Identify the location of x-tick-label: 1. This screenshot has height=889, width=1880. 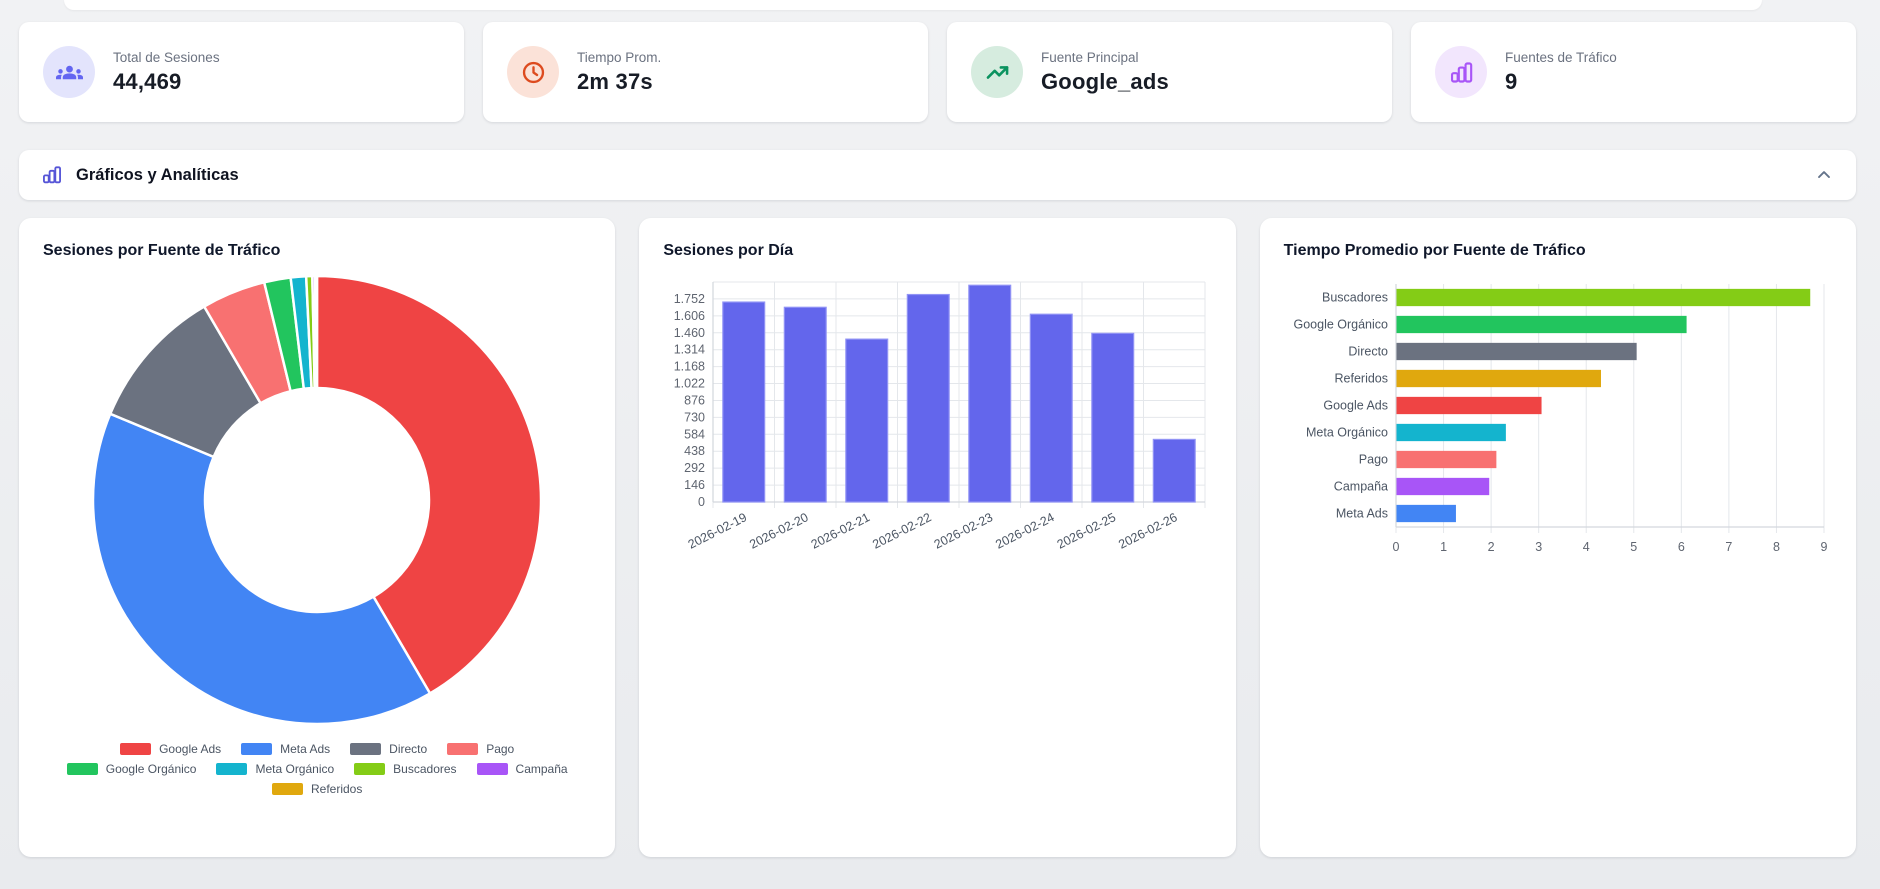
(1443, 547).